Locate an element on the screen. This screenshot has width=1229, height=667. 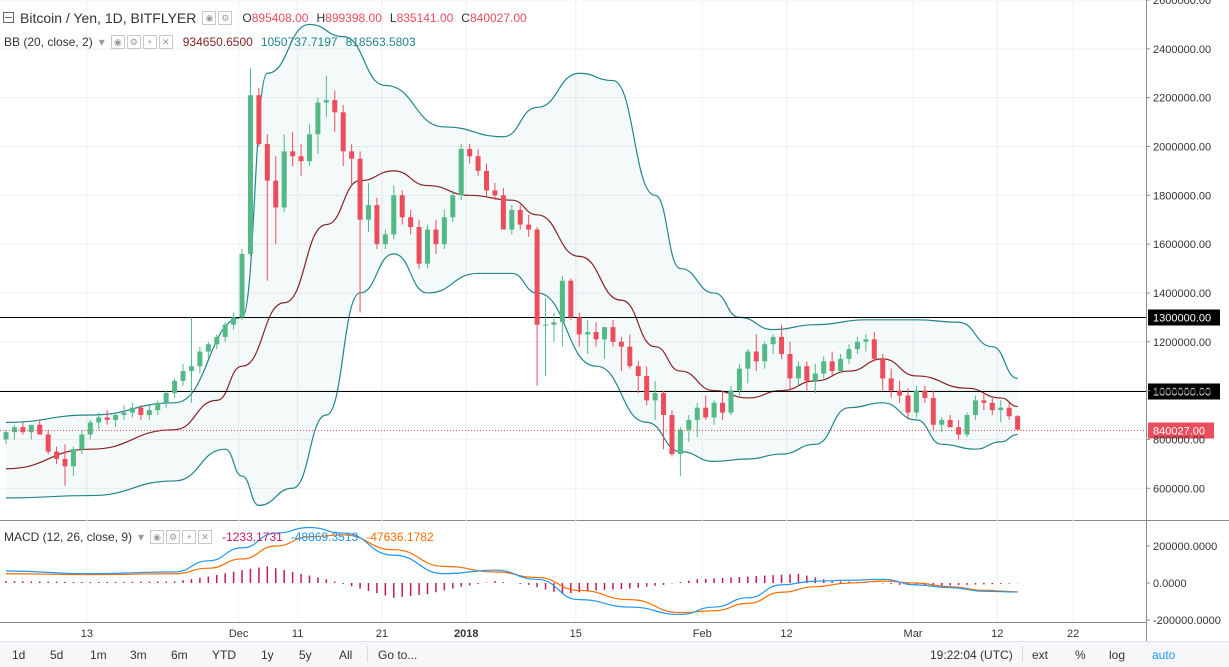
collapse-legend-icon is located at coordinates (8, 17).